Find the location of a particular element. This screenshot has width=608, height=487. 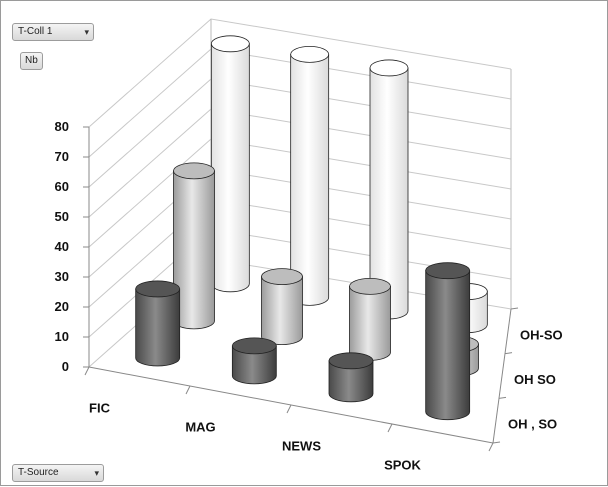

category-label: FIC is located at coordinates (100, 408).